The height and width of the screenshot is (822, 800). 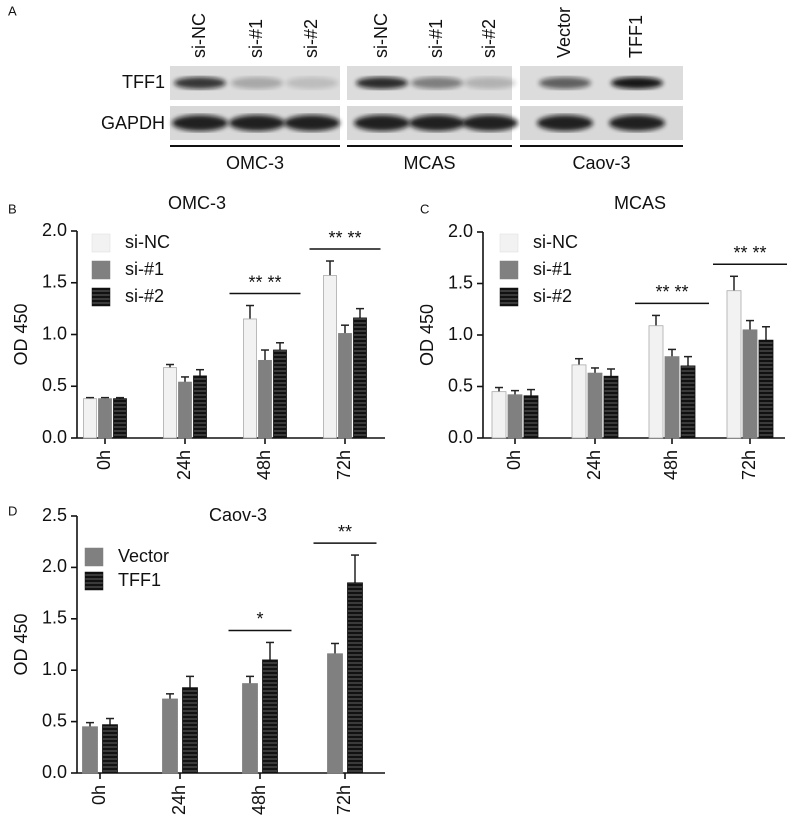 What do you see at coordinates (640, 203) in the screenshot?
I see `chart-title: MCAS` at bounding box center [640, 203].